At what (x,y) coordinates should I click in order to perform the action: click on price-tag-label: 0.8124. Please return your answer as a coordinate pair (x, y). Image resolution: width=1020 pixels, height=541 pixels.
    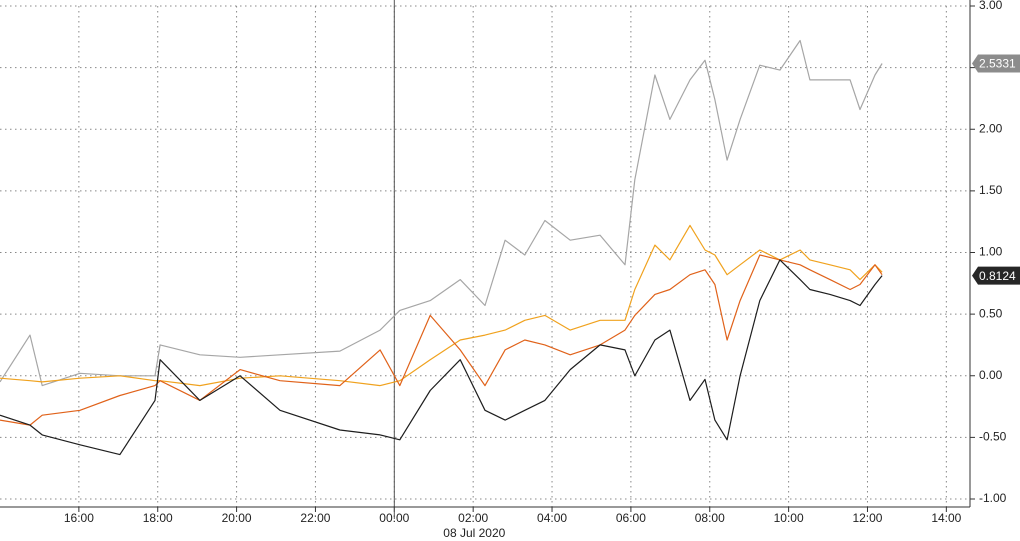
    Looking at the image, I should click on (997, 276).